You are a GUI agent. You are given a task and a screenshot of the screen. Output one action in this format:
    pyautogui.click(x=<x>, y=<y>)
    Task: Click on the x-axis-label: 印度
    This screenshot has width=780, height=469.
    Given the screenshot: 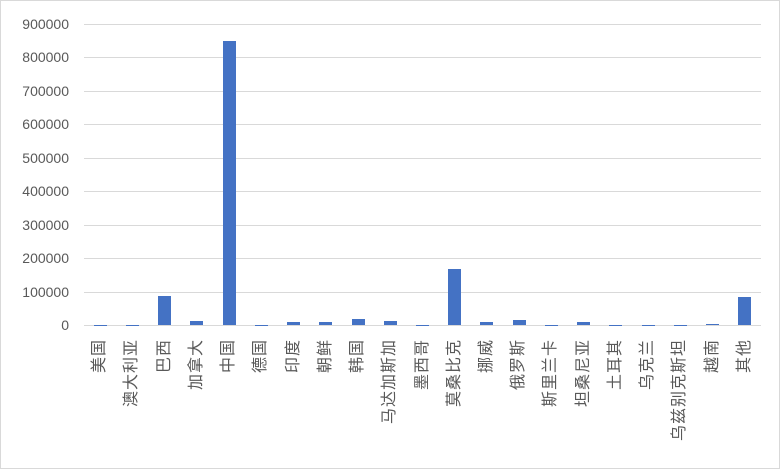 What is the action you would take?
    pyautogui.click(x=293, y=356)
    